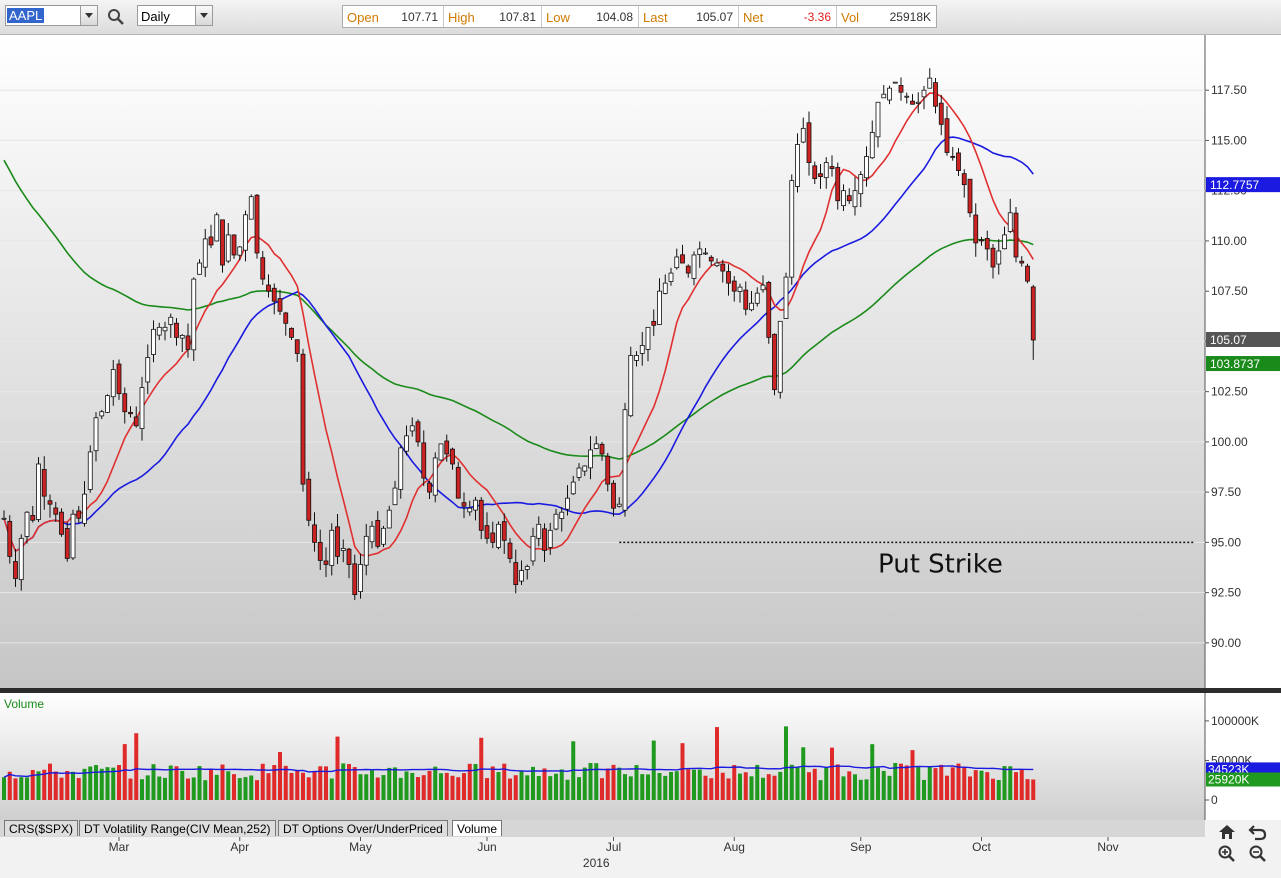  Describe the element at coordinates (1234, 185) in the screenshot. I see `price-label-text: 112.7757` at that location.